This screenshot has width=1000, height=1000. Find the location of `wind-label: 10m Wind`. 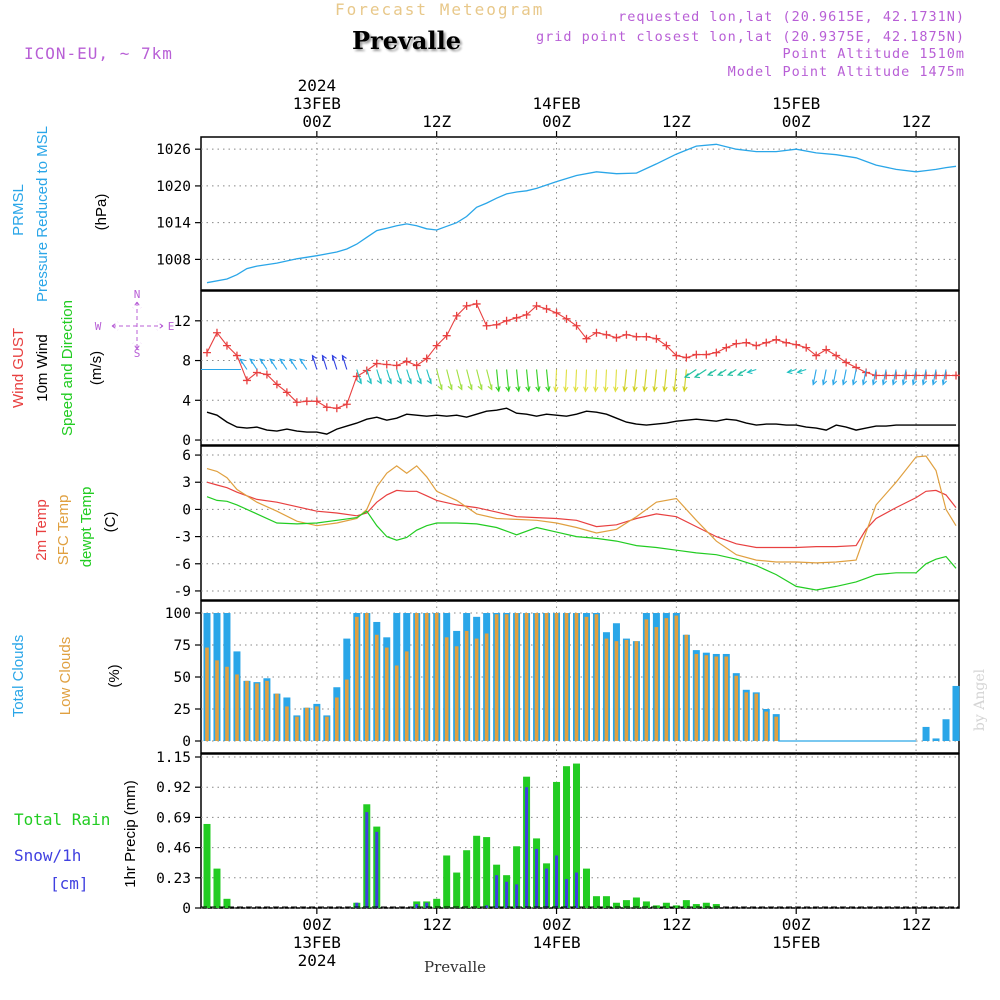

wind-label: 10m Wind is located at coordinates (42, 368).